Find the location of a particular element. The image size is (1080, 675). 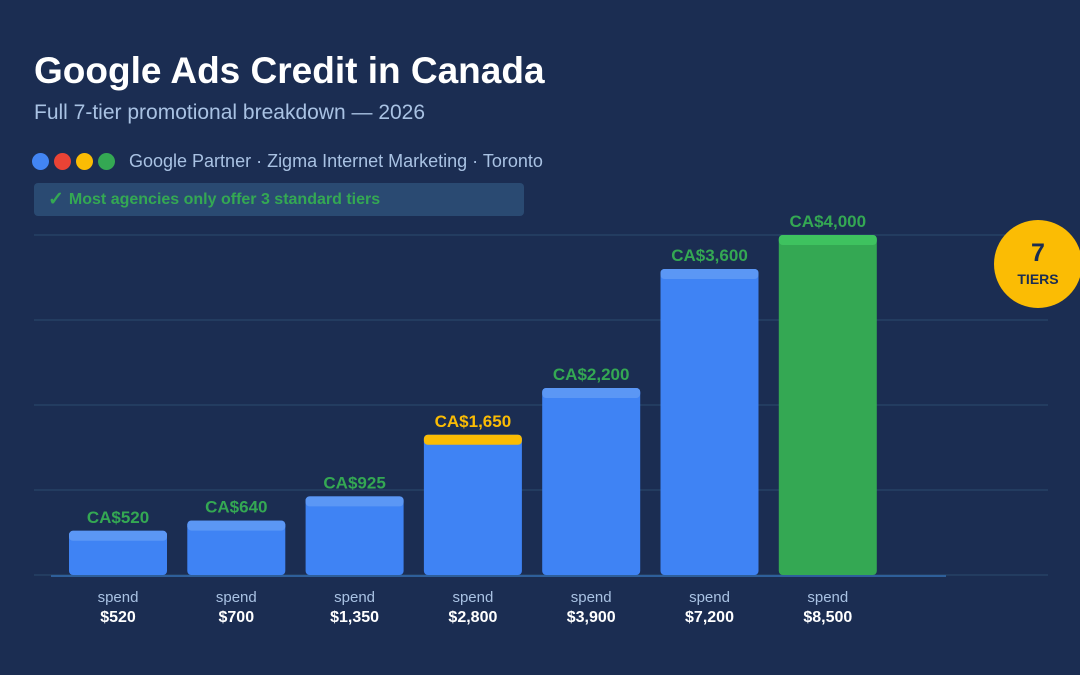

brand-dot-red is located at coordinates (62, 161).